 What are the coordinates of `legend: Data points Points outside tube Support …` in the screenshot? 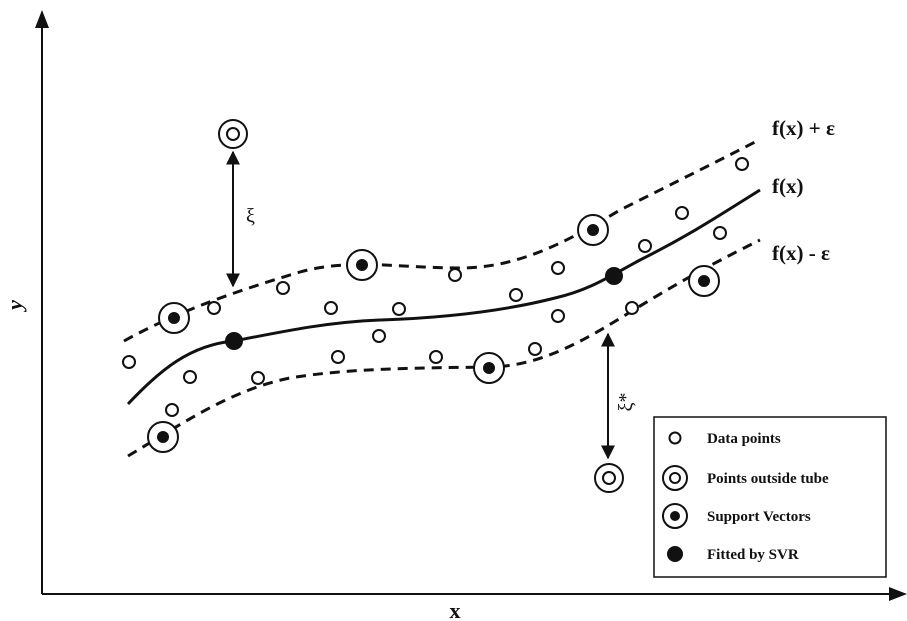 It's located at (770, 497).